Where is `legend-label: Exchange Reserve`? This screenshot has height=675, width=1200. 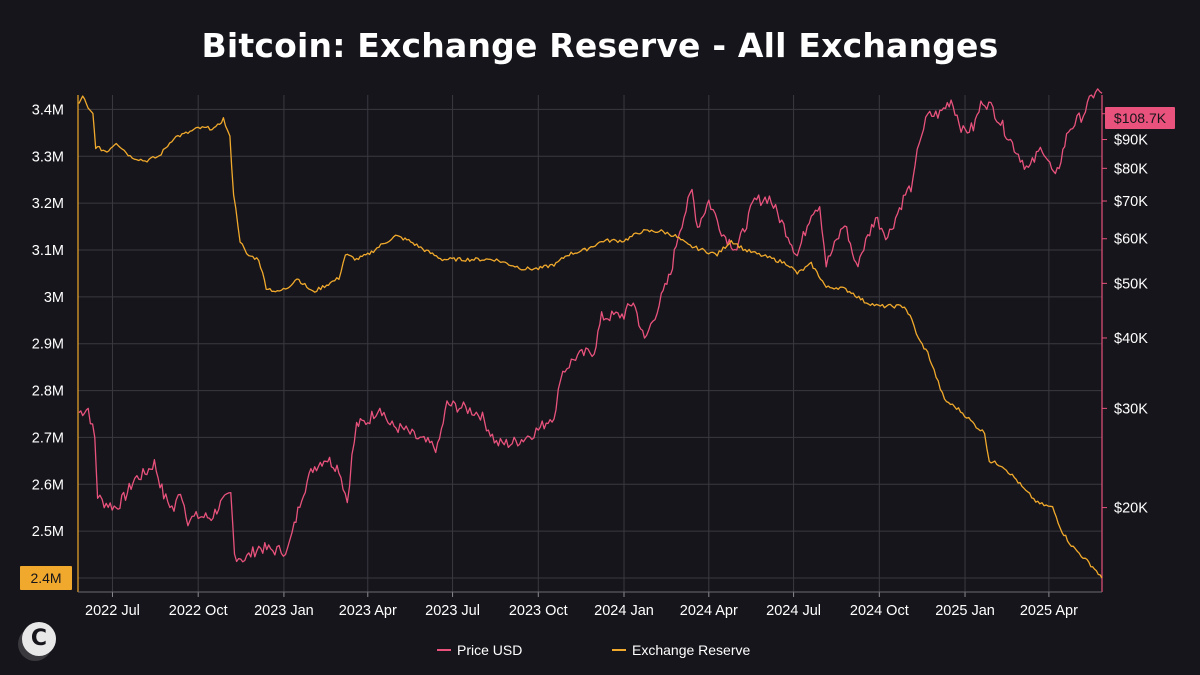 legend-label: Exchange Reserve is located at coordinates (691, 650).